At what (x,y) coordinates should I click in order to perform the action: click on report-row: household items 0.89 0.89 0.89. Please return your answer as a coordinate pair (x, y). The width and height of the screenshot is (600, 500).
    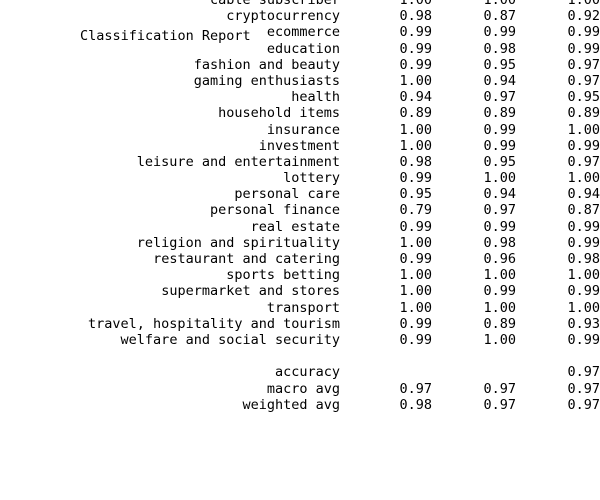
    Looking at the image, I should click on (300, 113).